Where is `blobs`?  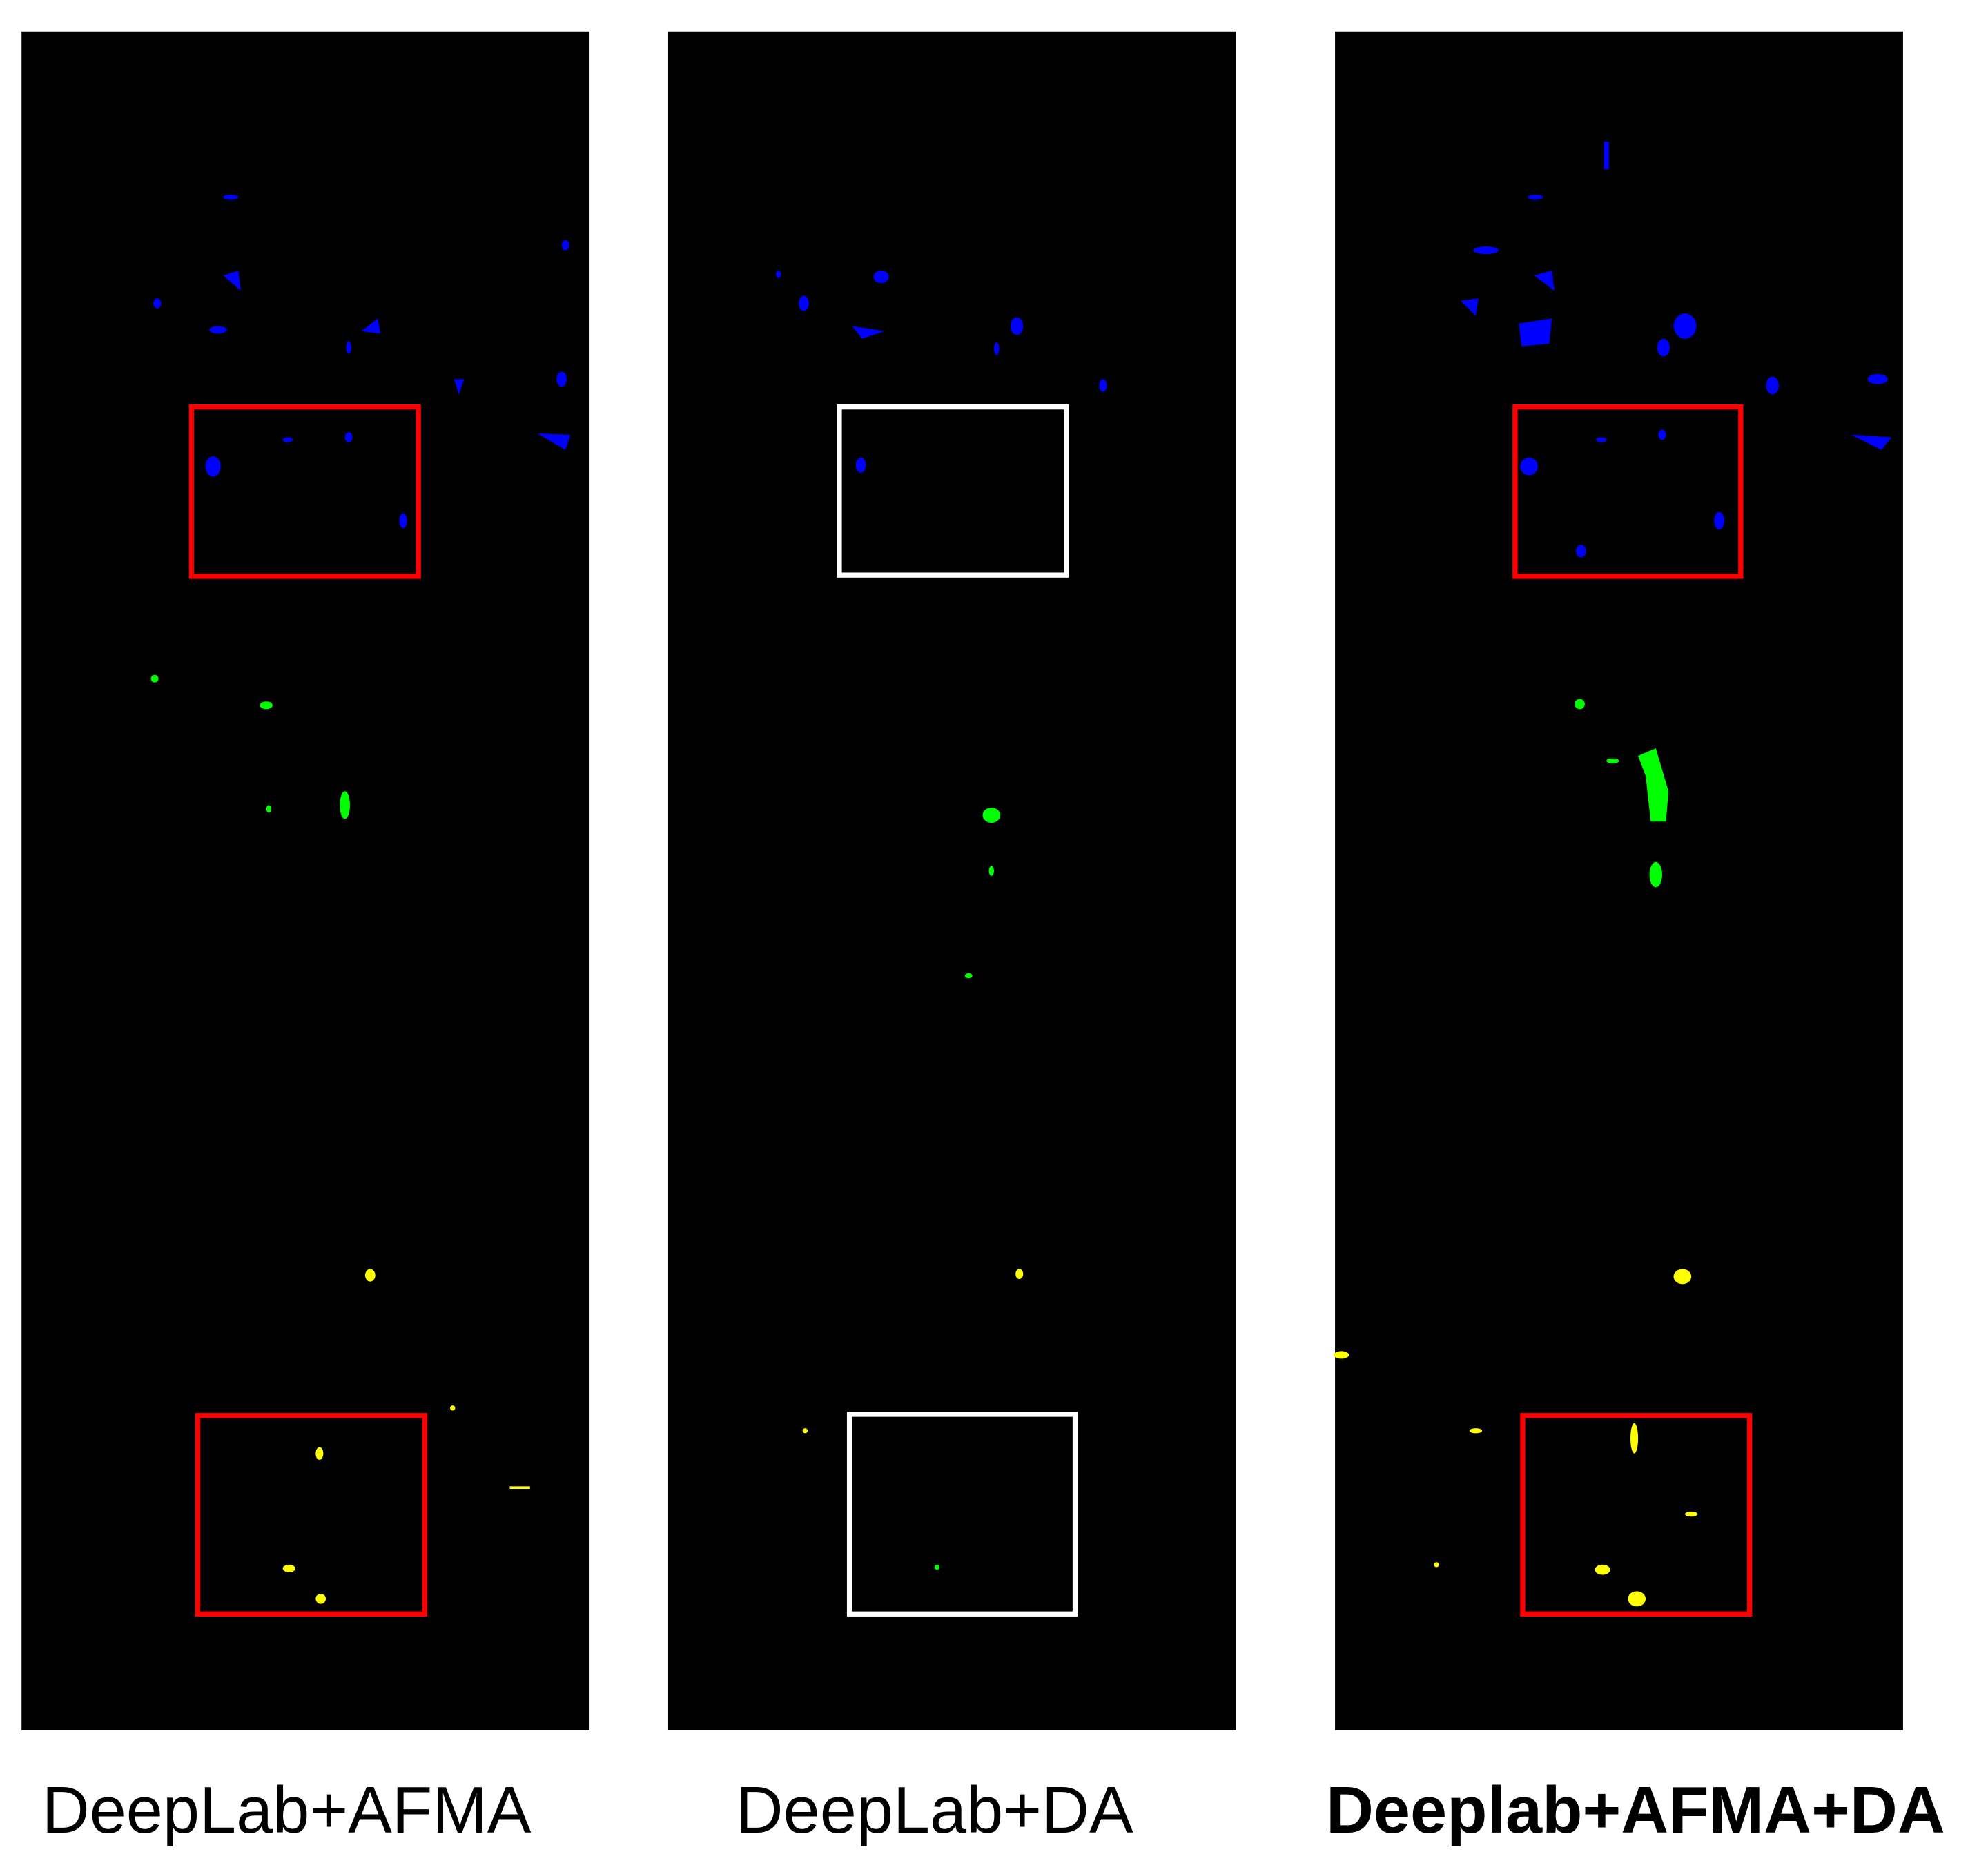
blobs is located at coordinates (941, 920).